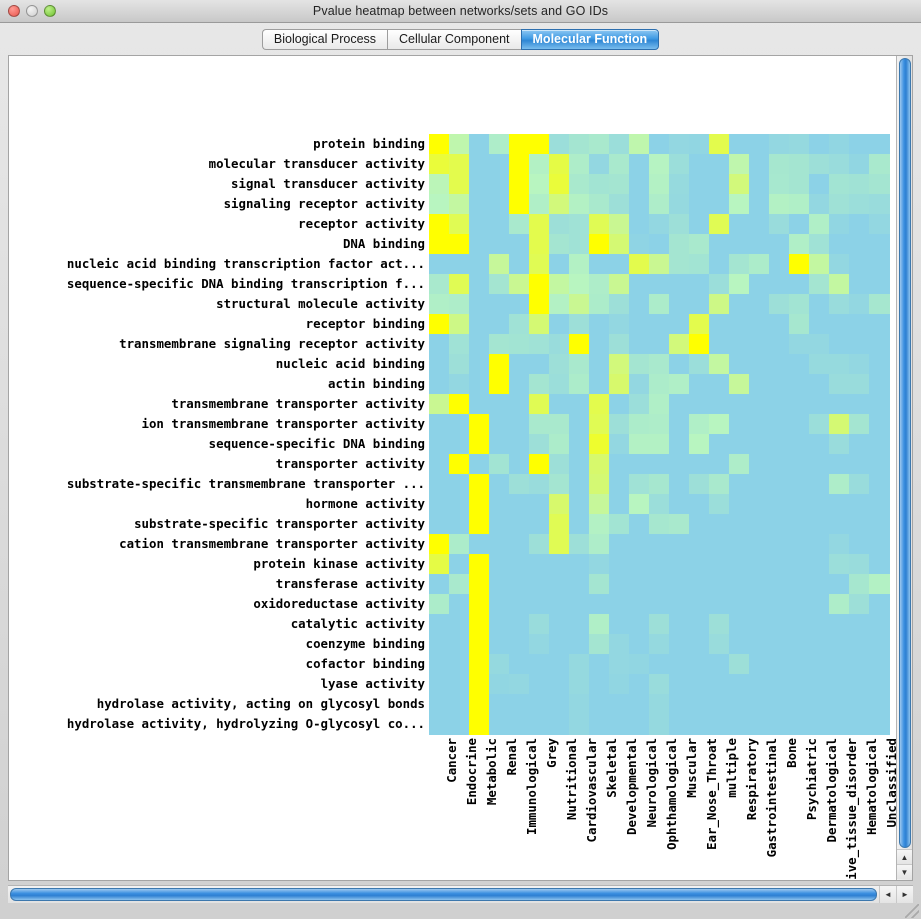 The image size is (921, 919). Describe the element at coordinates (904, 871) in the screenshot. I see `scroll-down-button: ▼` at that location.